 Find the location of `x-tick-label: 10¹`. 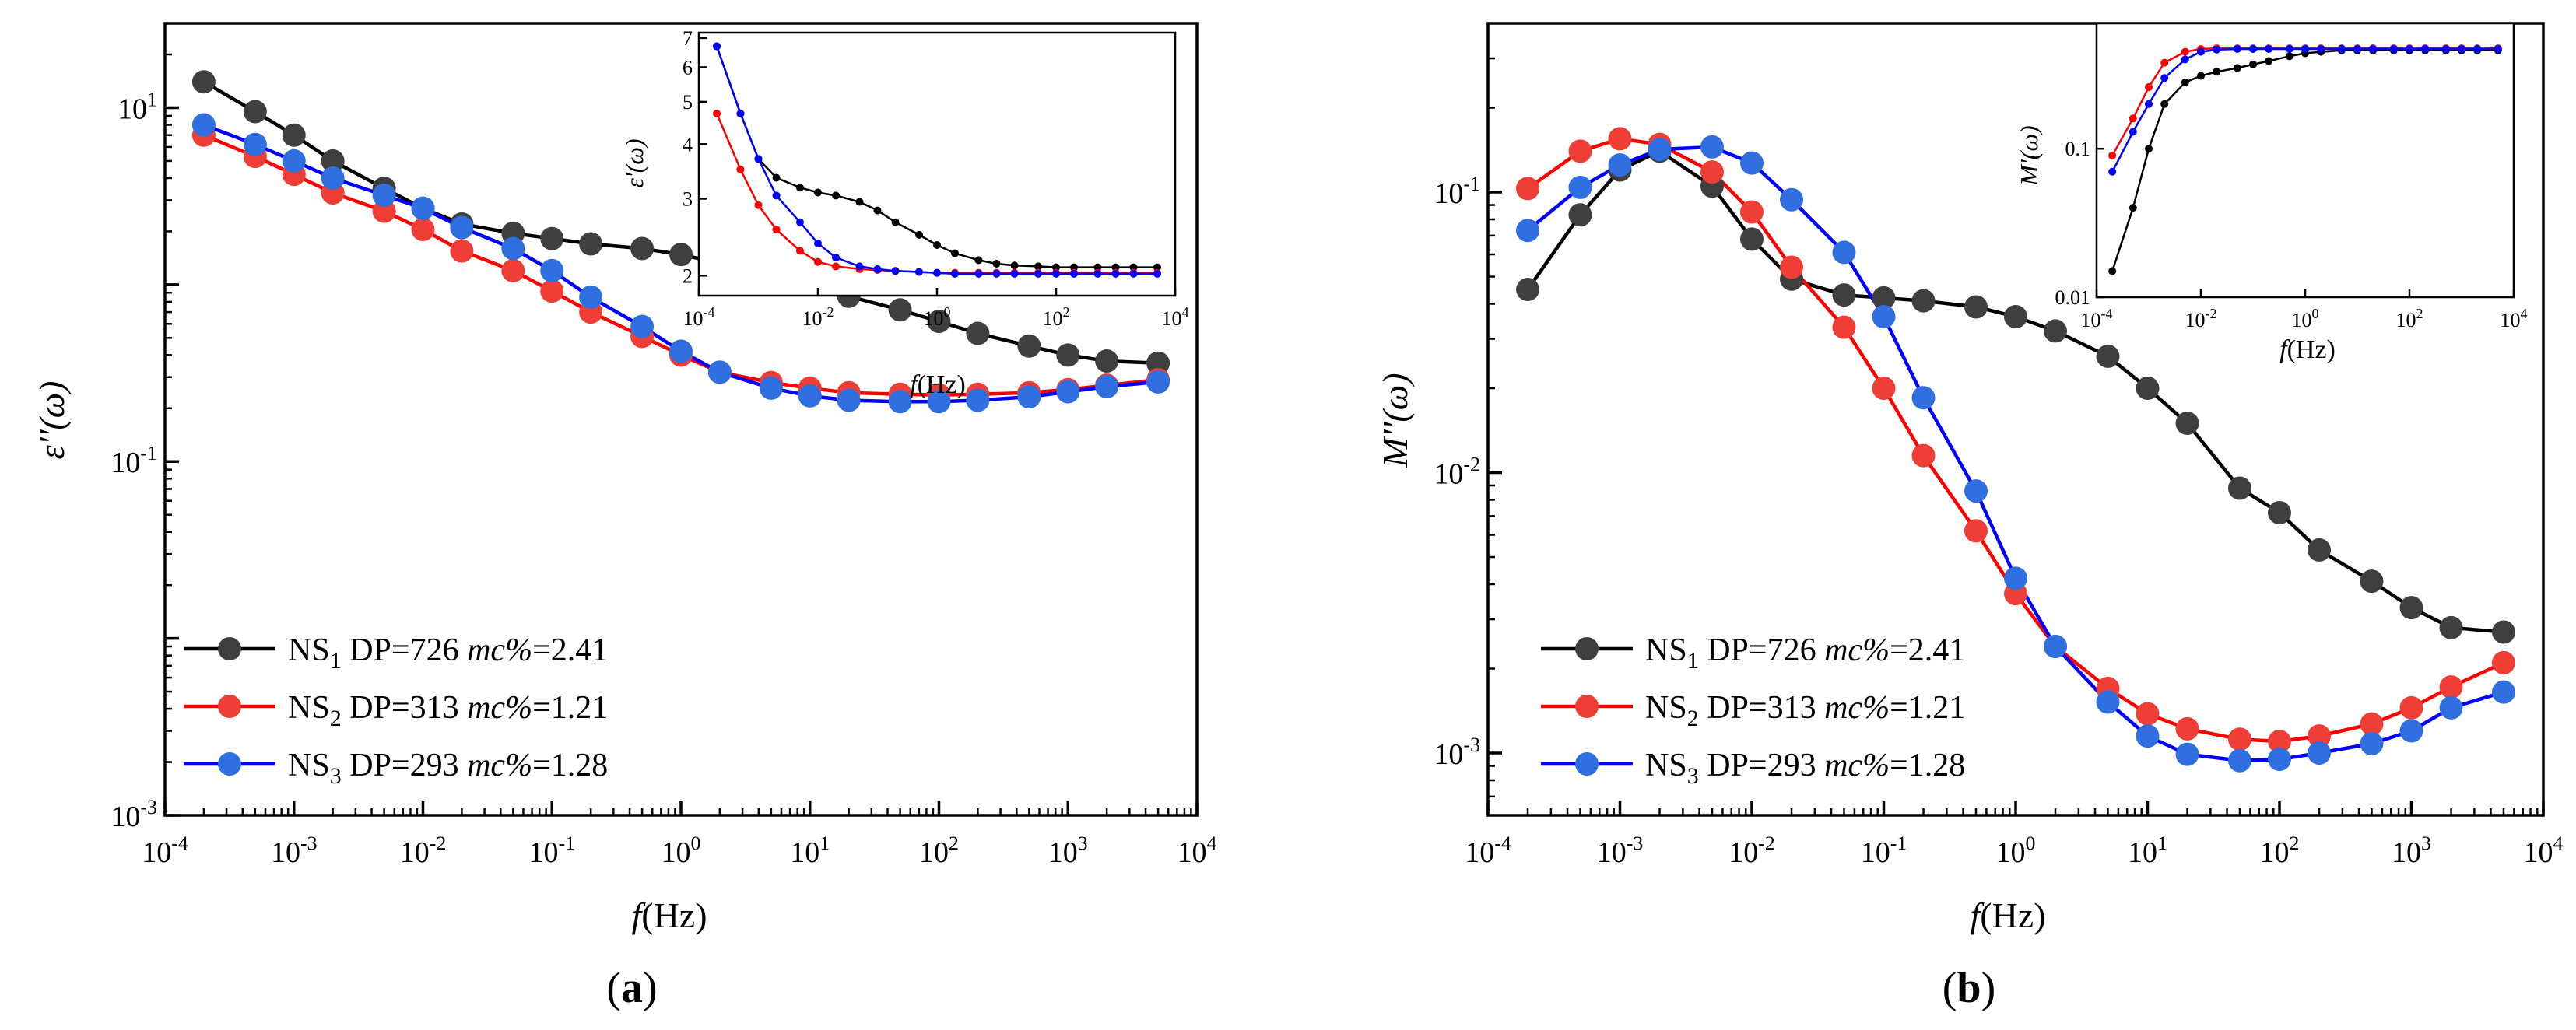

x-tick-label: 10¹ is located at coordinates (2148, 850).